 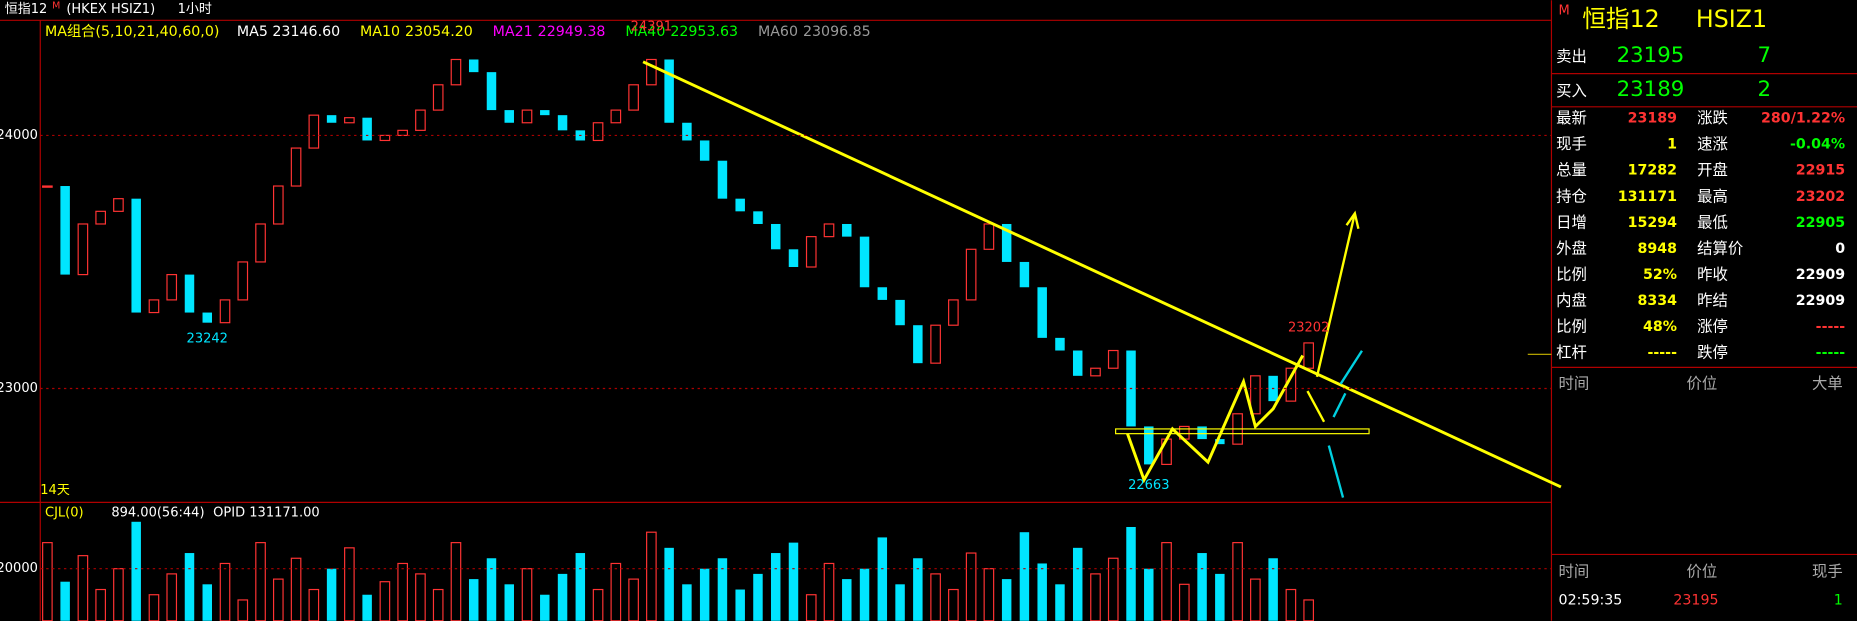 What do you see at coordinates (1352, 220) in the screenshot?
I see `arrow-head` at bounding box center [1352, 220].